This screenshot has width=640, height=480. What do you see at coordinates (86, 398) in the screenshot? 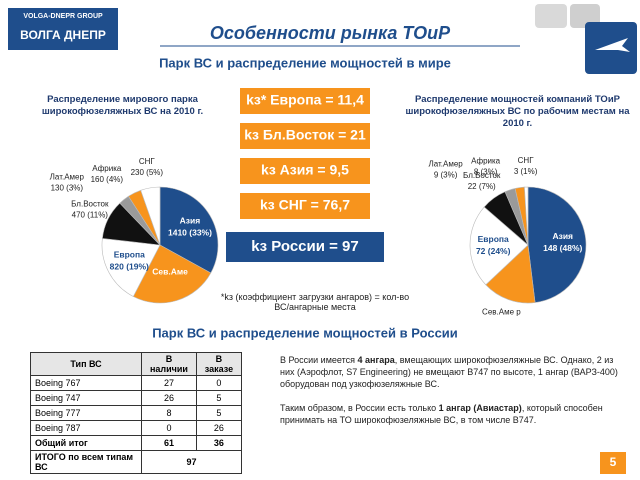
I see `table-cell: Boeing 747` at bounding box center [86, 398].